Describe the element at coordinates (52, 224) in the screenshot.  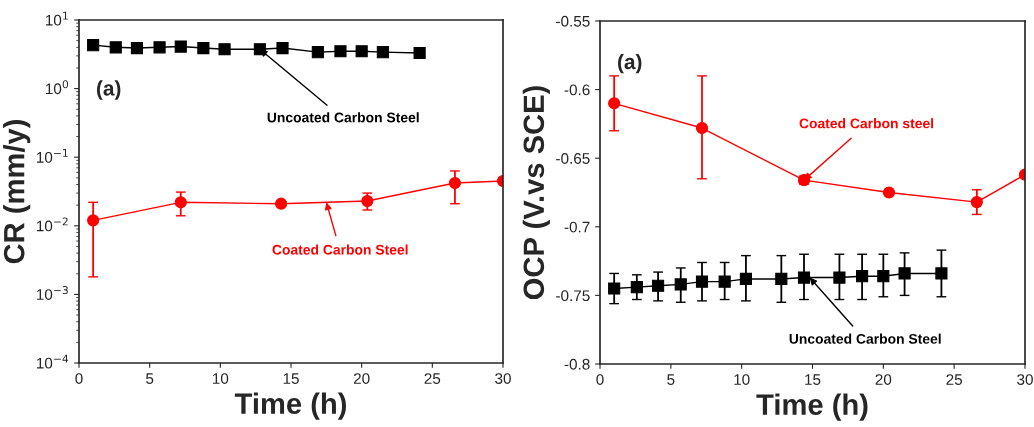
I see `y-tick-label: 10$^{−2}$` at that location.